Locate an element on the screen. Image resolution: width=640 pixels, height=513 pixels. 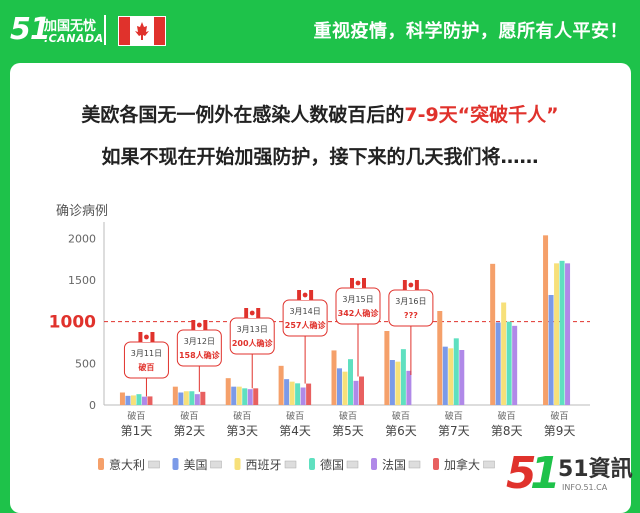
bar-意大利-5 is located at coordinates (334, 377).